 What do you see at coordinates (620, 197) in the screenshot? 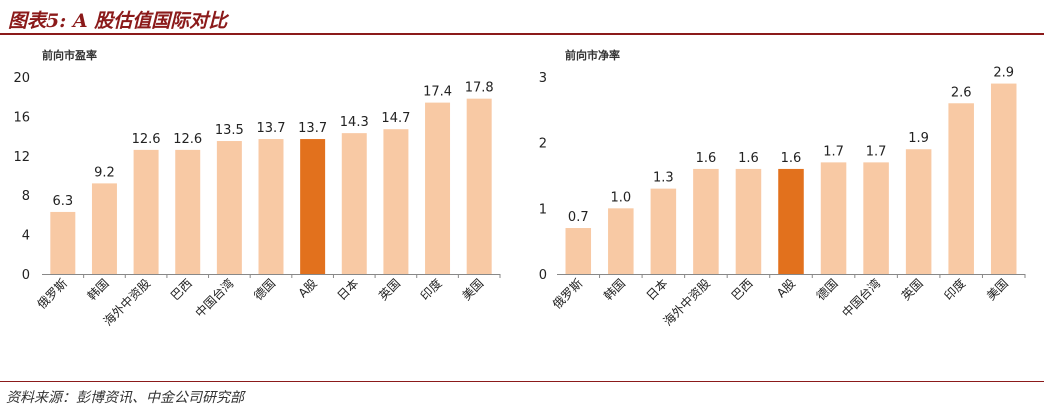
I see `value-label: 1.0` at bounding box center [620, 197].